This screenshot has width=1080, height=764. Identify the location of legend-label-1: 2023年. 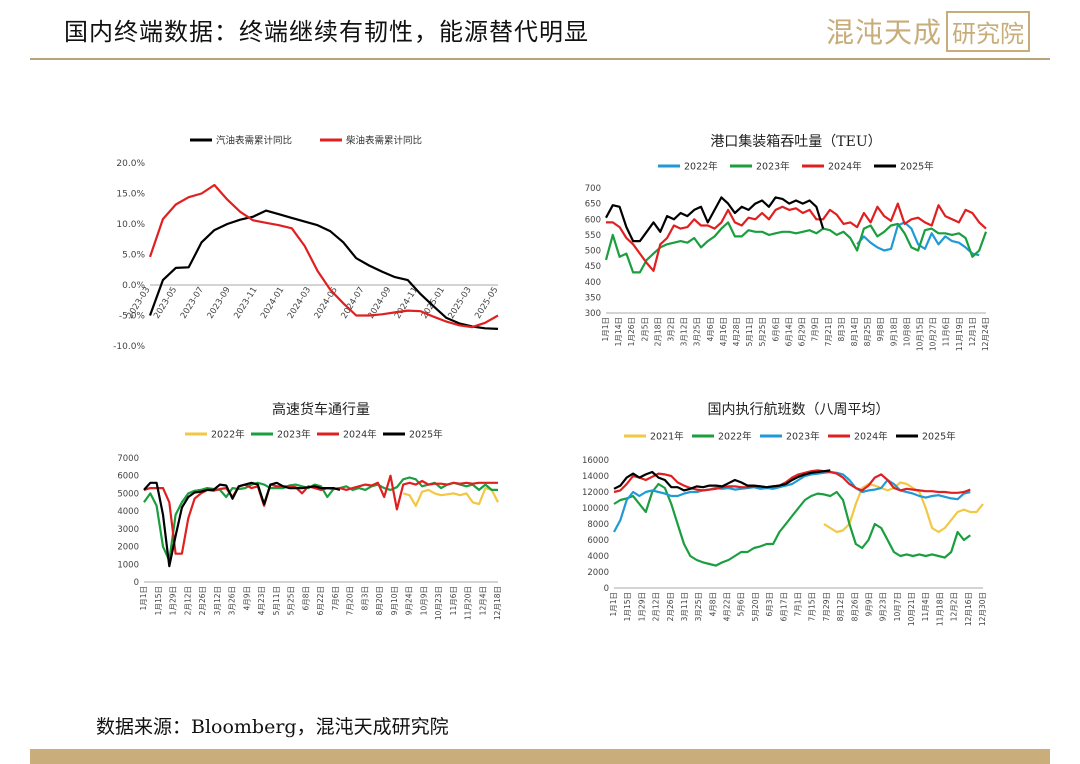
(294, 435).